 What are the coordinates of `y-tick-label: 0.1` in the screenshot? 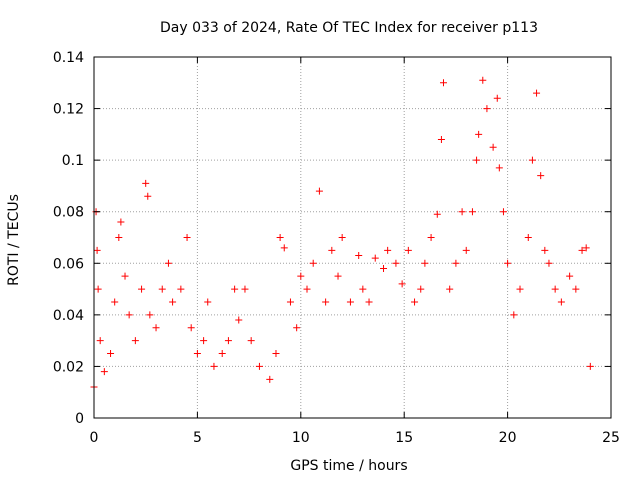 It's located at (73, 161).